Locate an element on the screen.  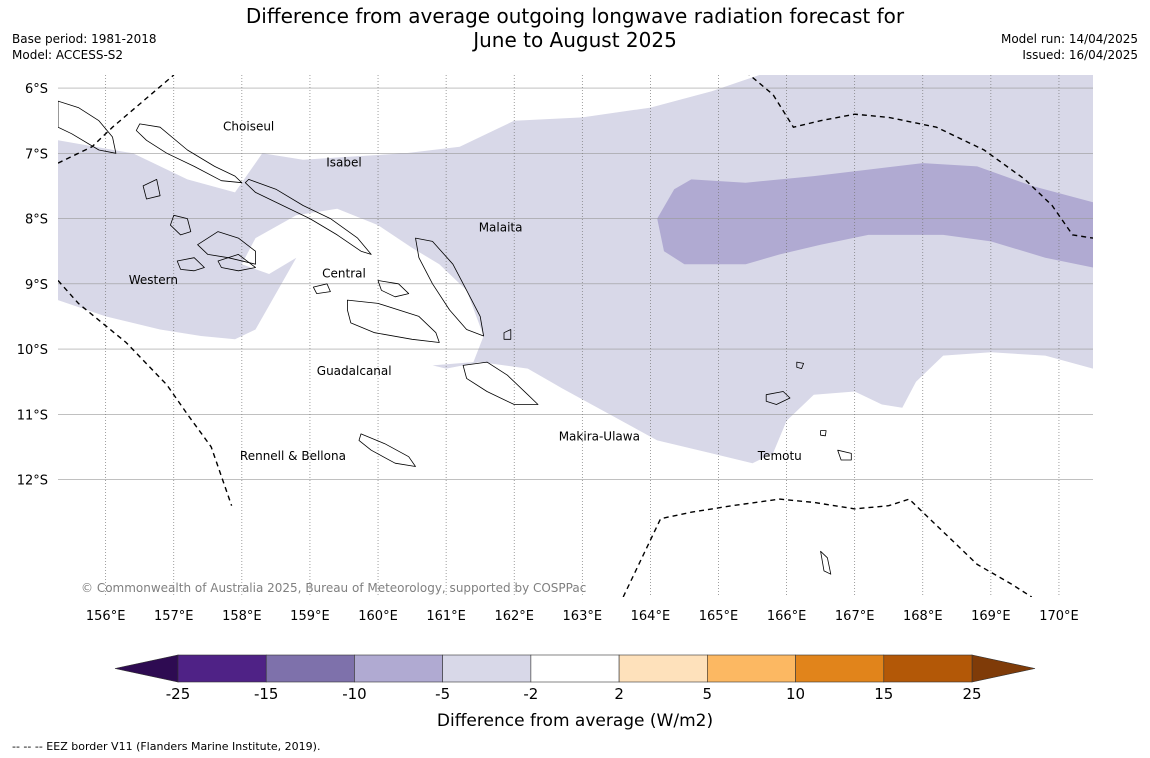
lat-tick-label: 9°S is located at coordinates (36, 285).